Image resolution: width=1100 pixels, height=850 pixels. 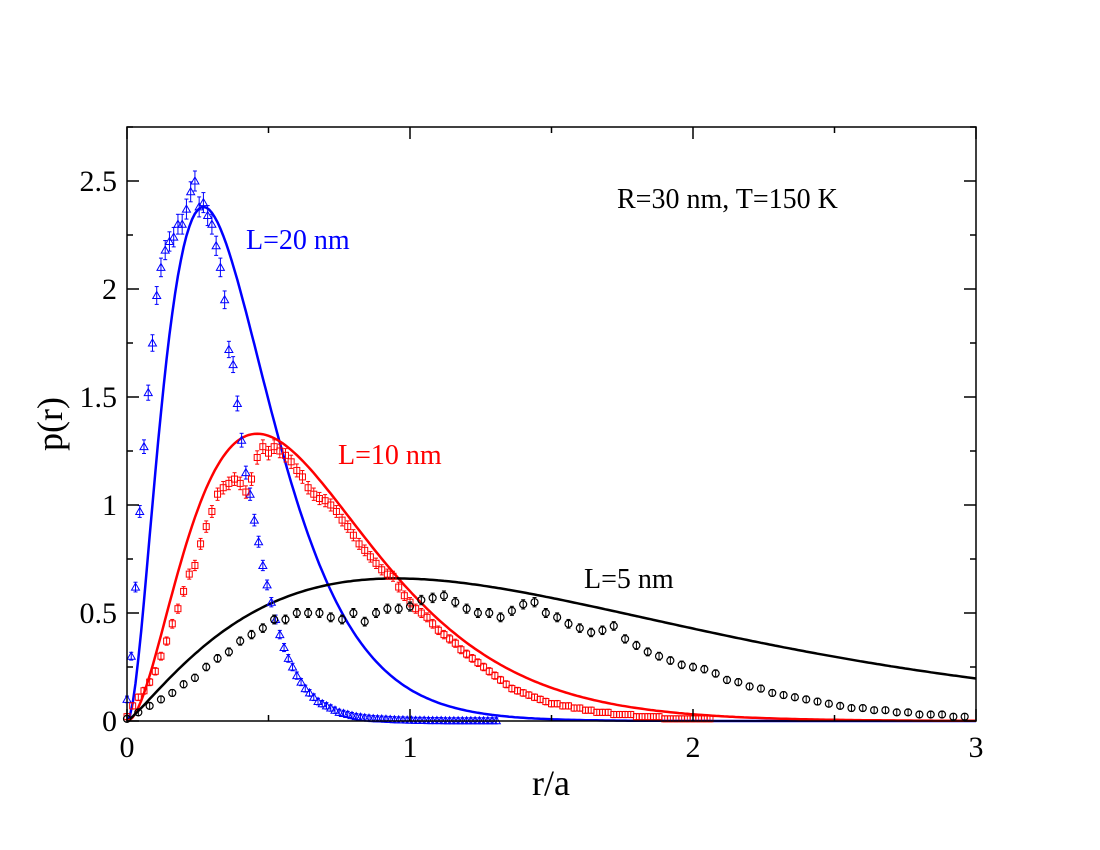 I want to click on l5-annotation: L=5 nm, so click(x=629, y=579).